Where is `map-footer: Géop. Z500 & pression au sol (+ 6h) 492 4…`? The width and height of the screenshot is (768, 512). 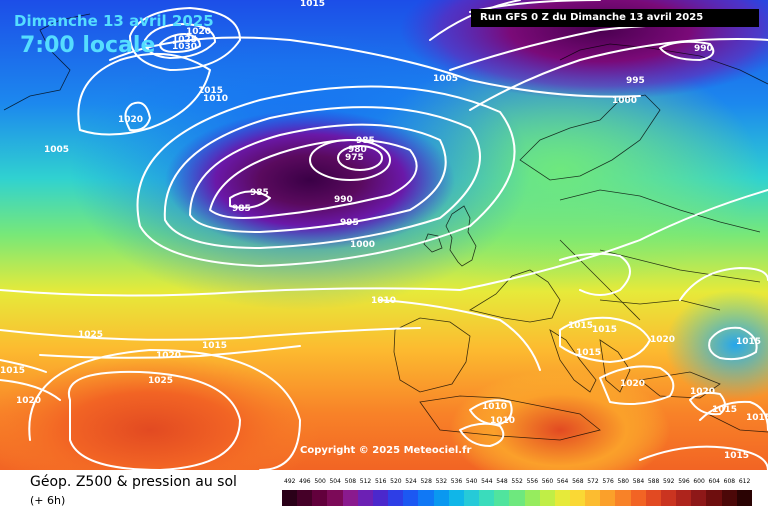
map-footer: Géop. Z500 & pression au sol (+ 6h) 492 4… is located at coordinates (384, 491).